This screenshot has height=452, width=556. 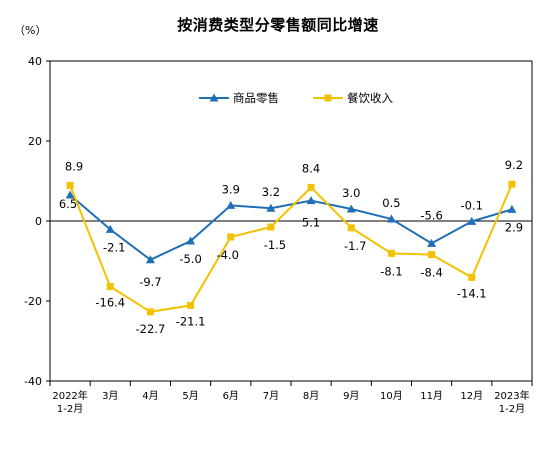 I want to click on data-label: 9.2, so click(x=514, y=165).